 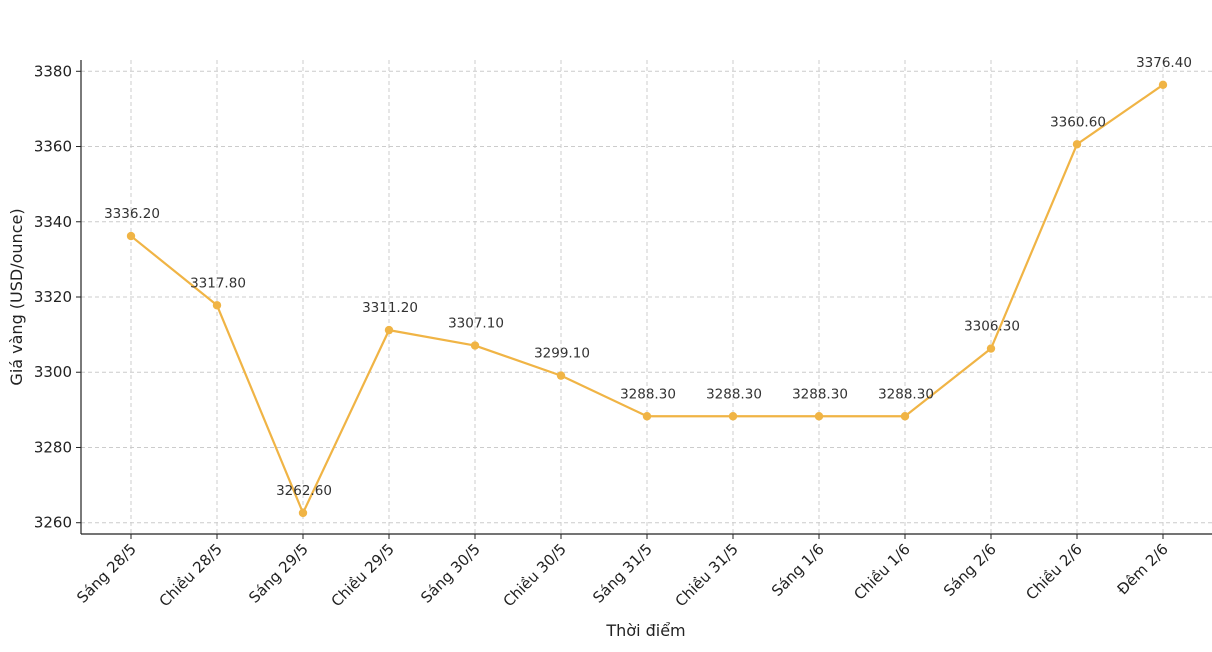 I want to click on x-tick-label: Sáng 28/5, so click(x=106, y=573).